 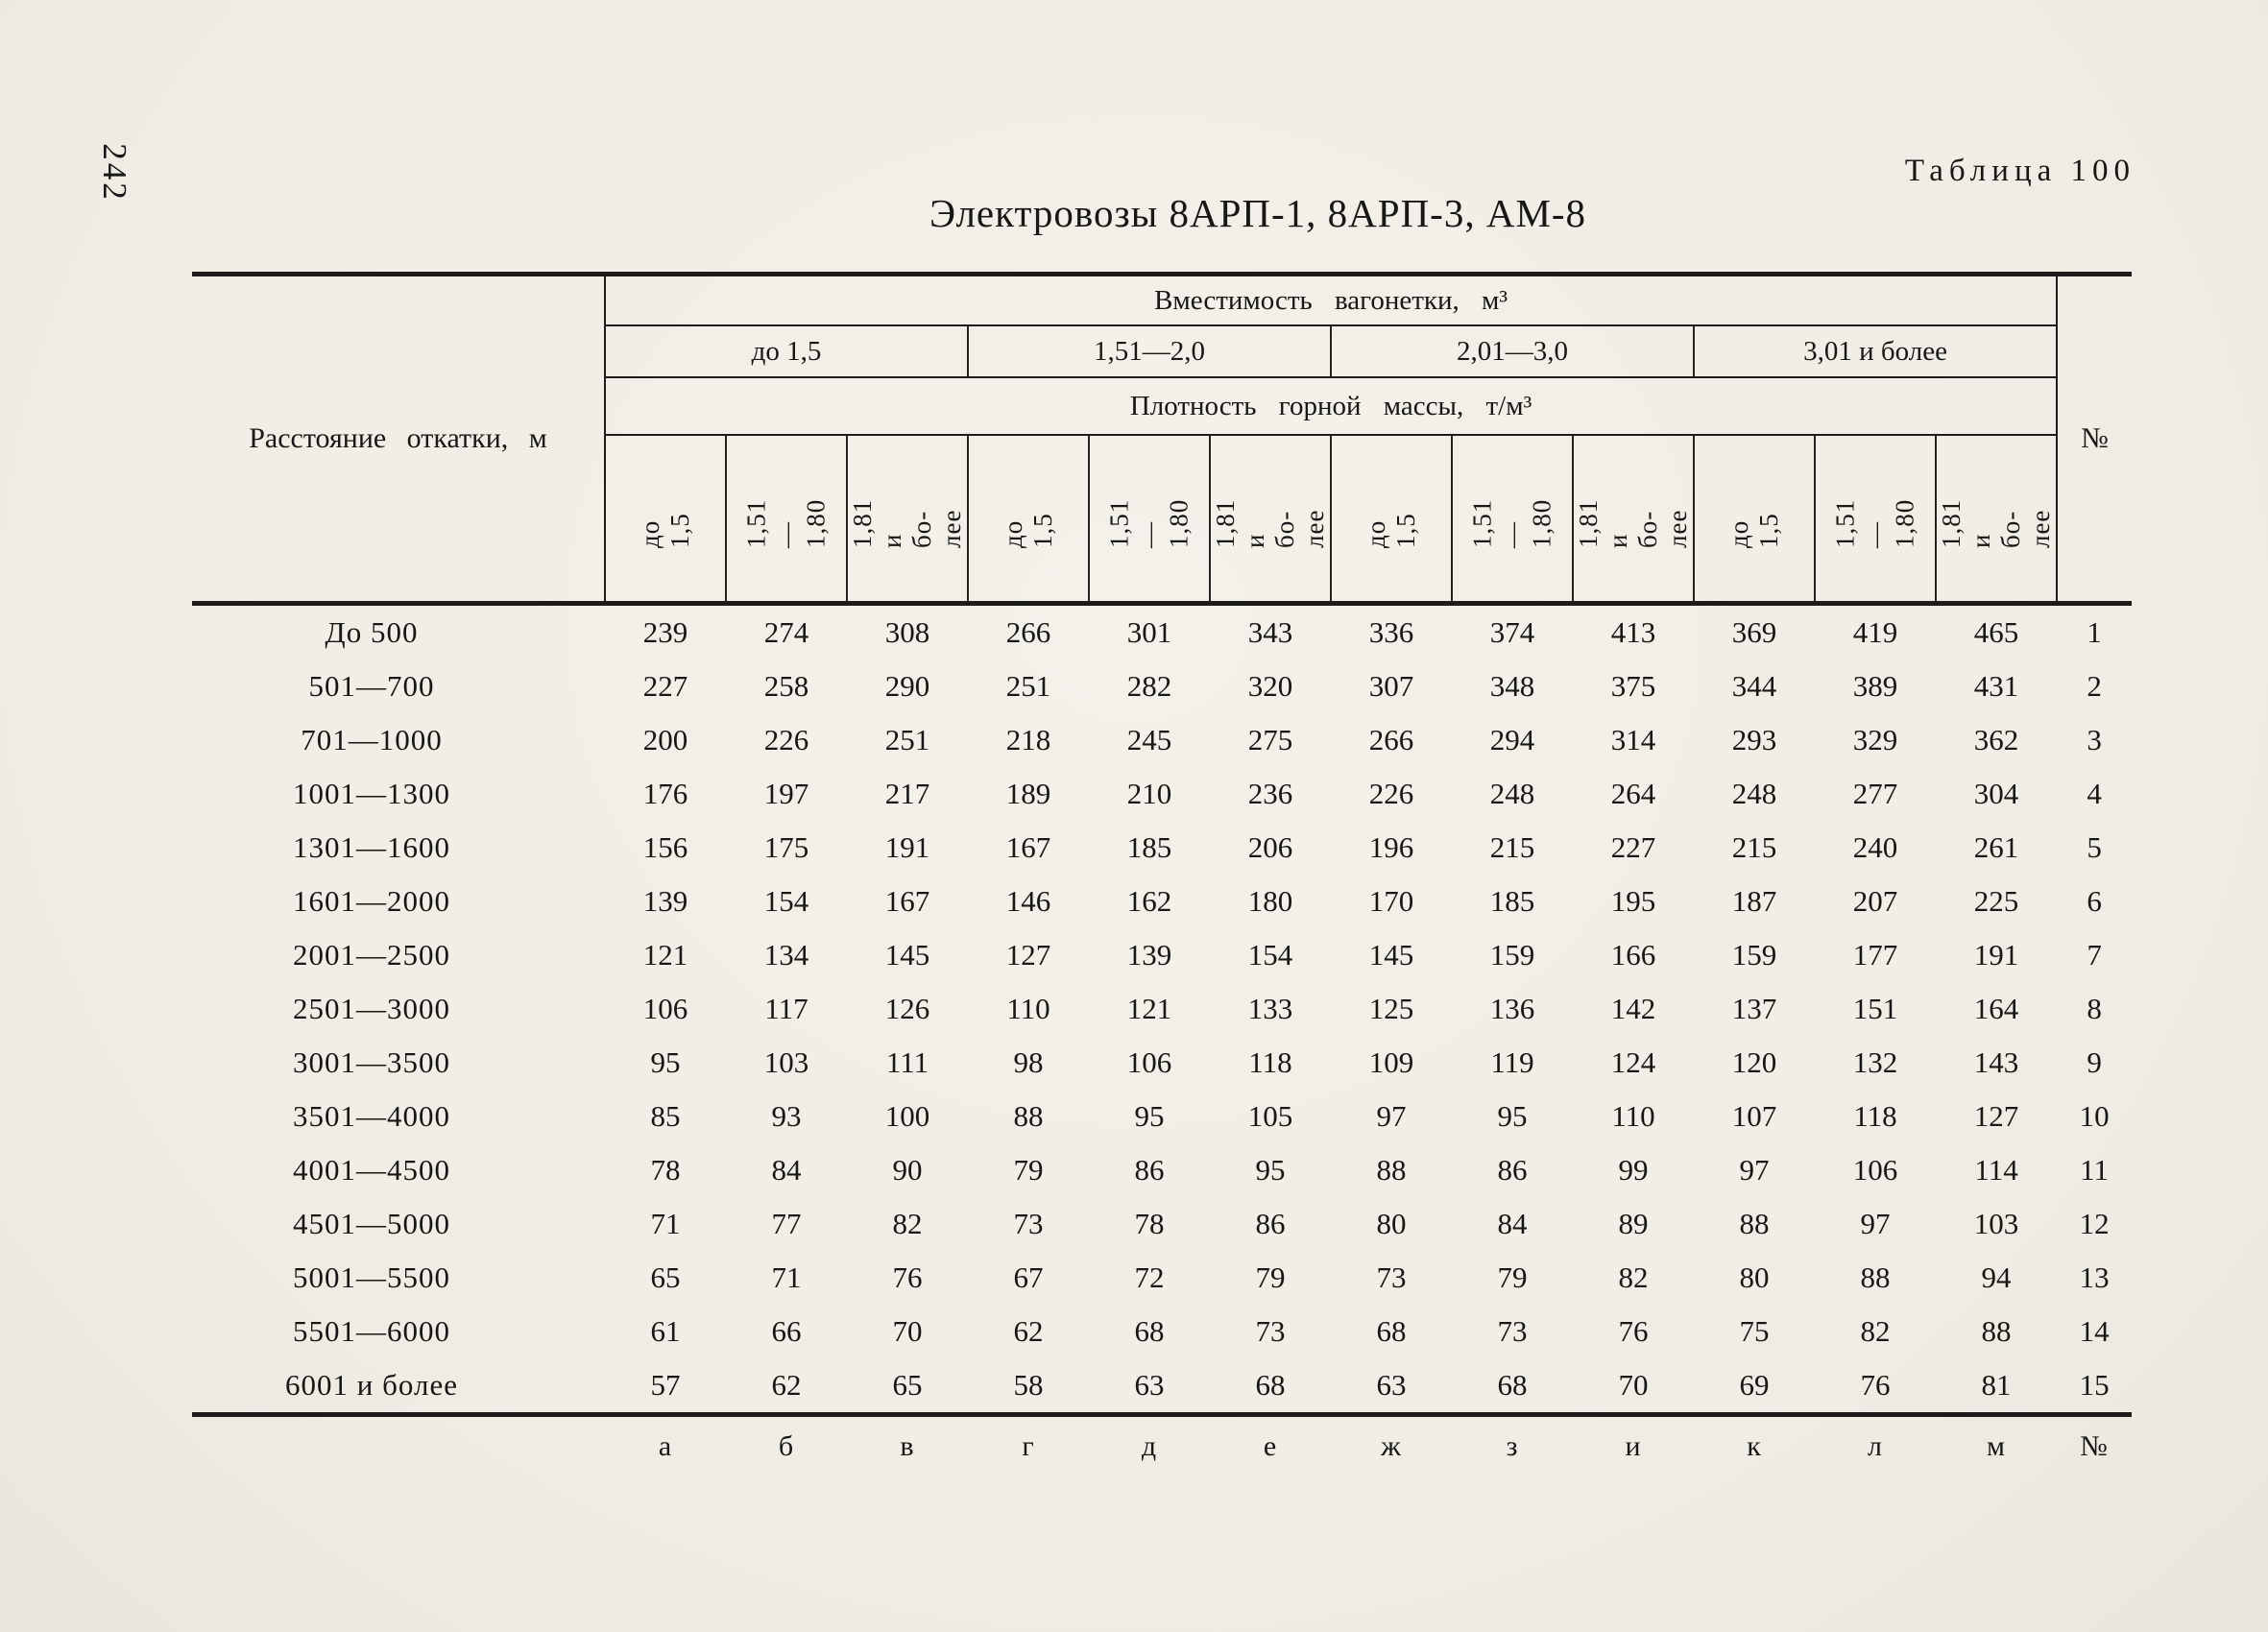 What do you see at coordinates (2094, 686) in the screenshot?
I see `row-number-cell: 2` at bounding box center [2094, 686].